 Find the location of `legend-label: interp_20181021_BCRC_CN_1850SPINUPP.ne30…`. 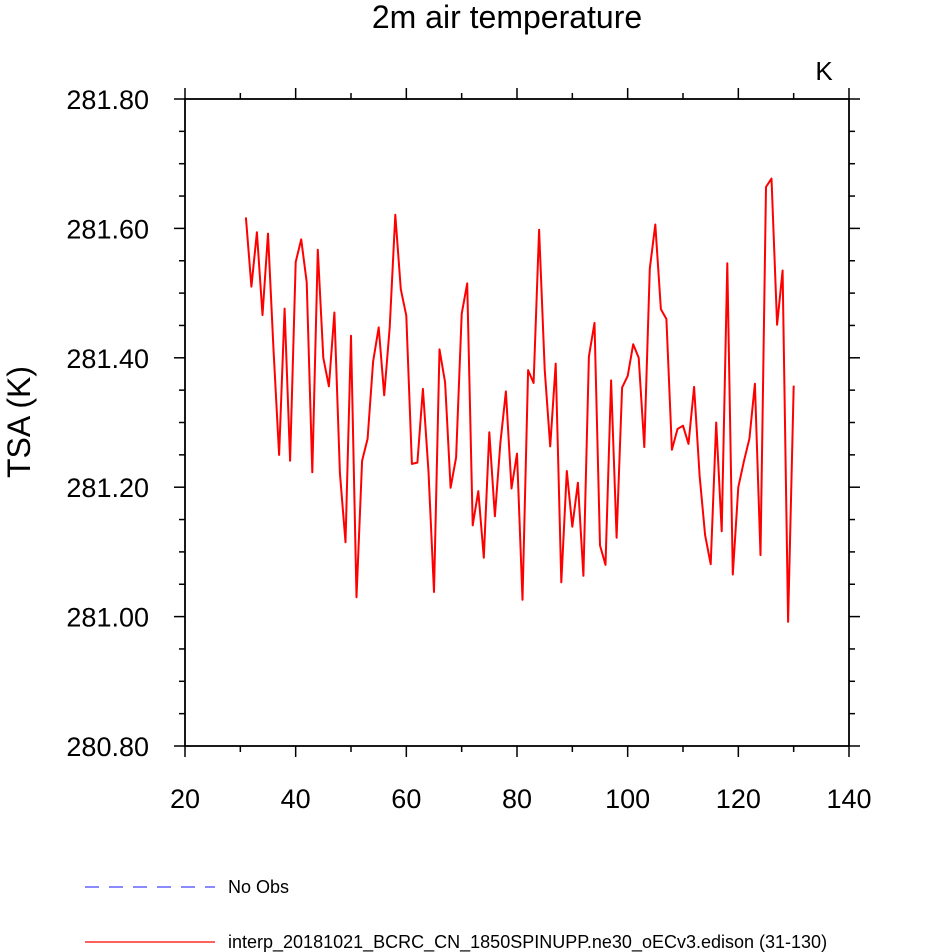

legend-label: interp_20181021_BCRC_CN_1850SPINUPP.ne30… is located at coordinates (527, 942).